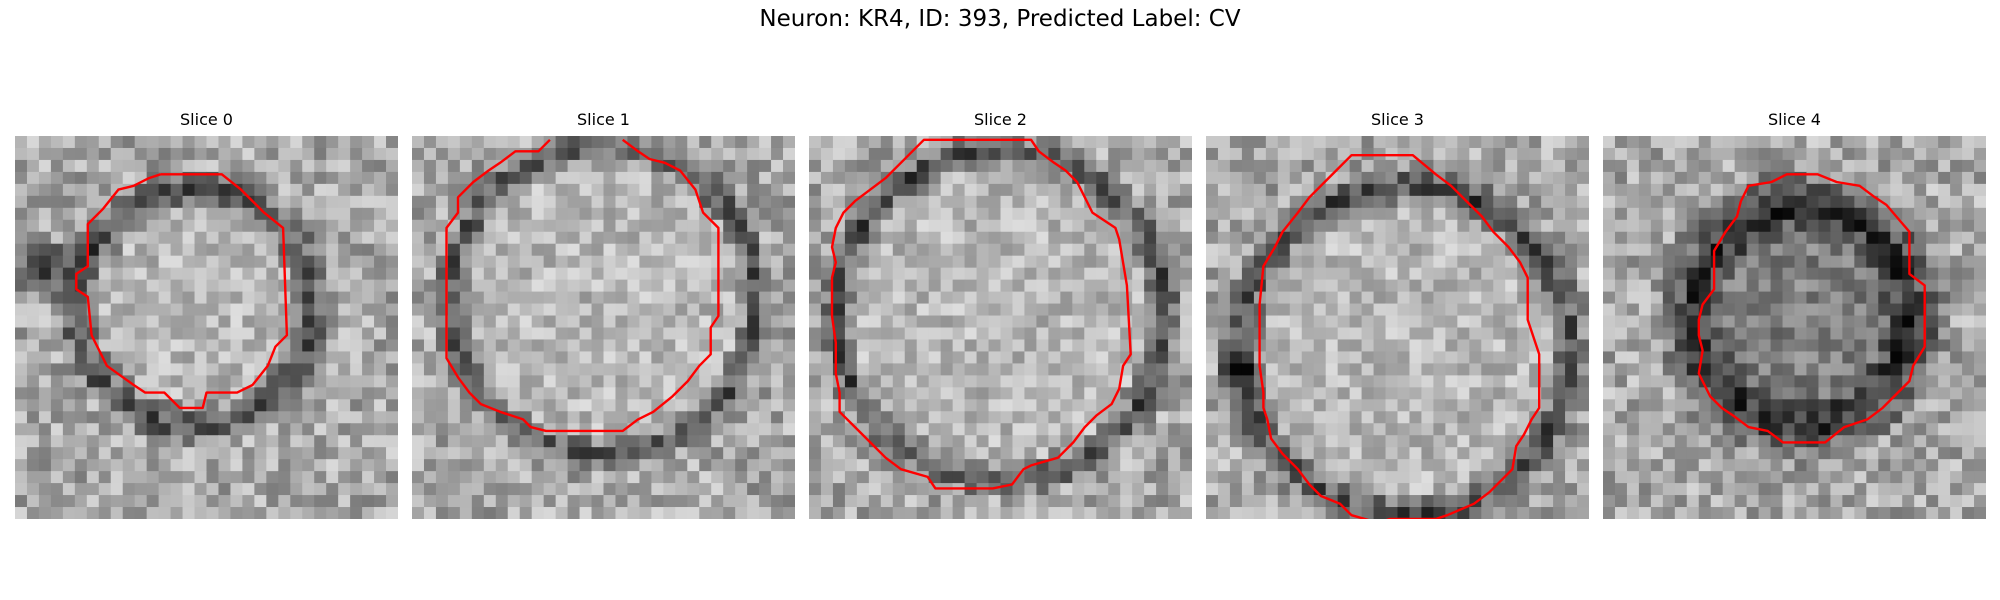 The image size is (2000, 600). I want to click on slice-panel-2: Slice 2, so click(1000, 313).